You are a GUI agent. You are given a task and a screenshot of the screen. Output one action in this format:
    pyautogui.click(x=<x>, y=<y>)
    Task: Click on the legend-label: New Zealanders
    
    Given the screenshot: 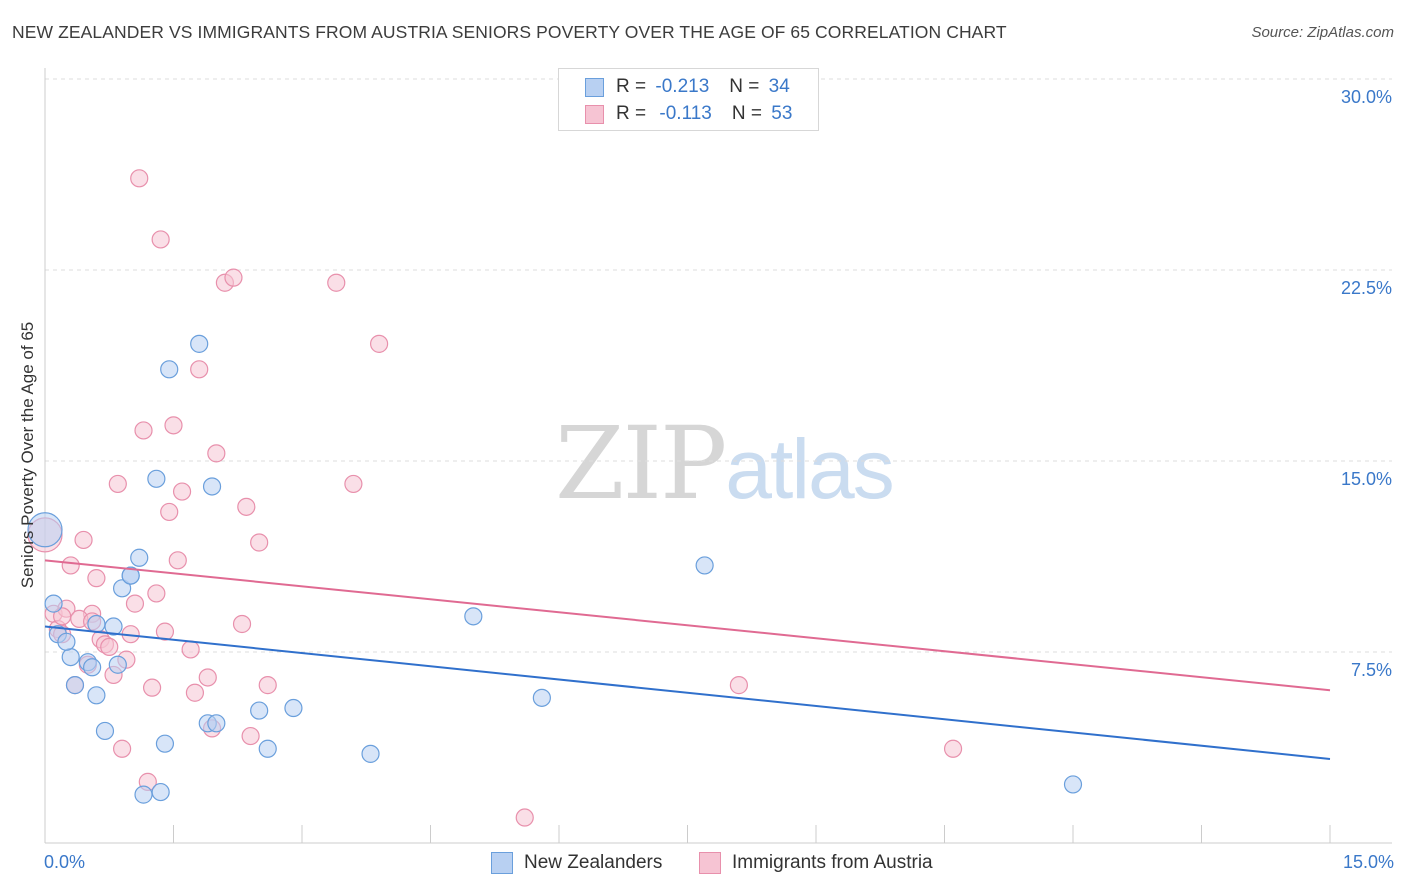 What is the action you would take?
    pyautogui.click(x=593, y=862)
    